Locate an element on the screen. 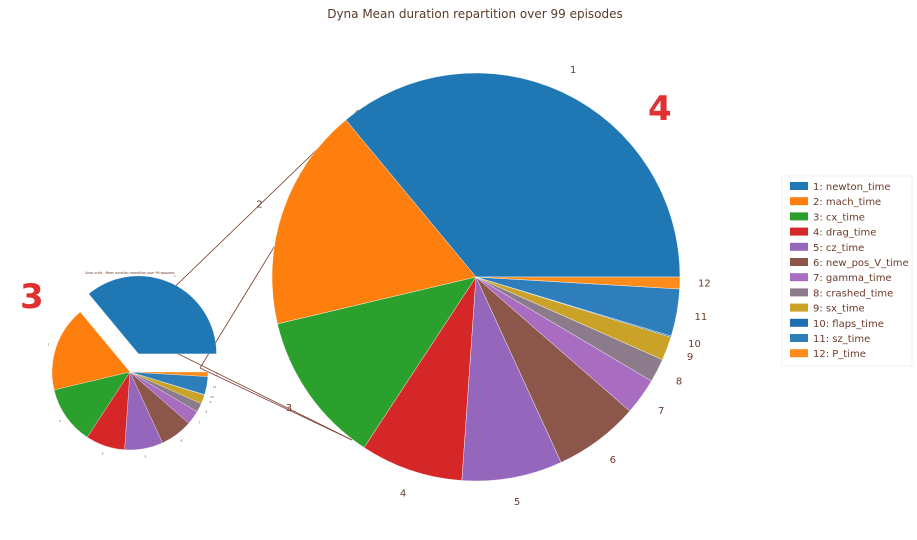 The width and height of the screenshot is (917, 540). annotation-left: 3 is located at coordinates (32, 297).